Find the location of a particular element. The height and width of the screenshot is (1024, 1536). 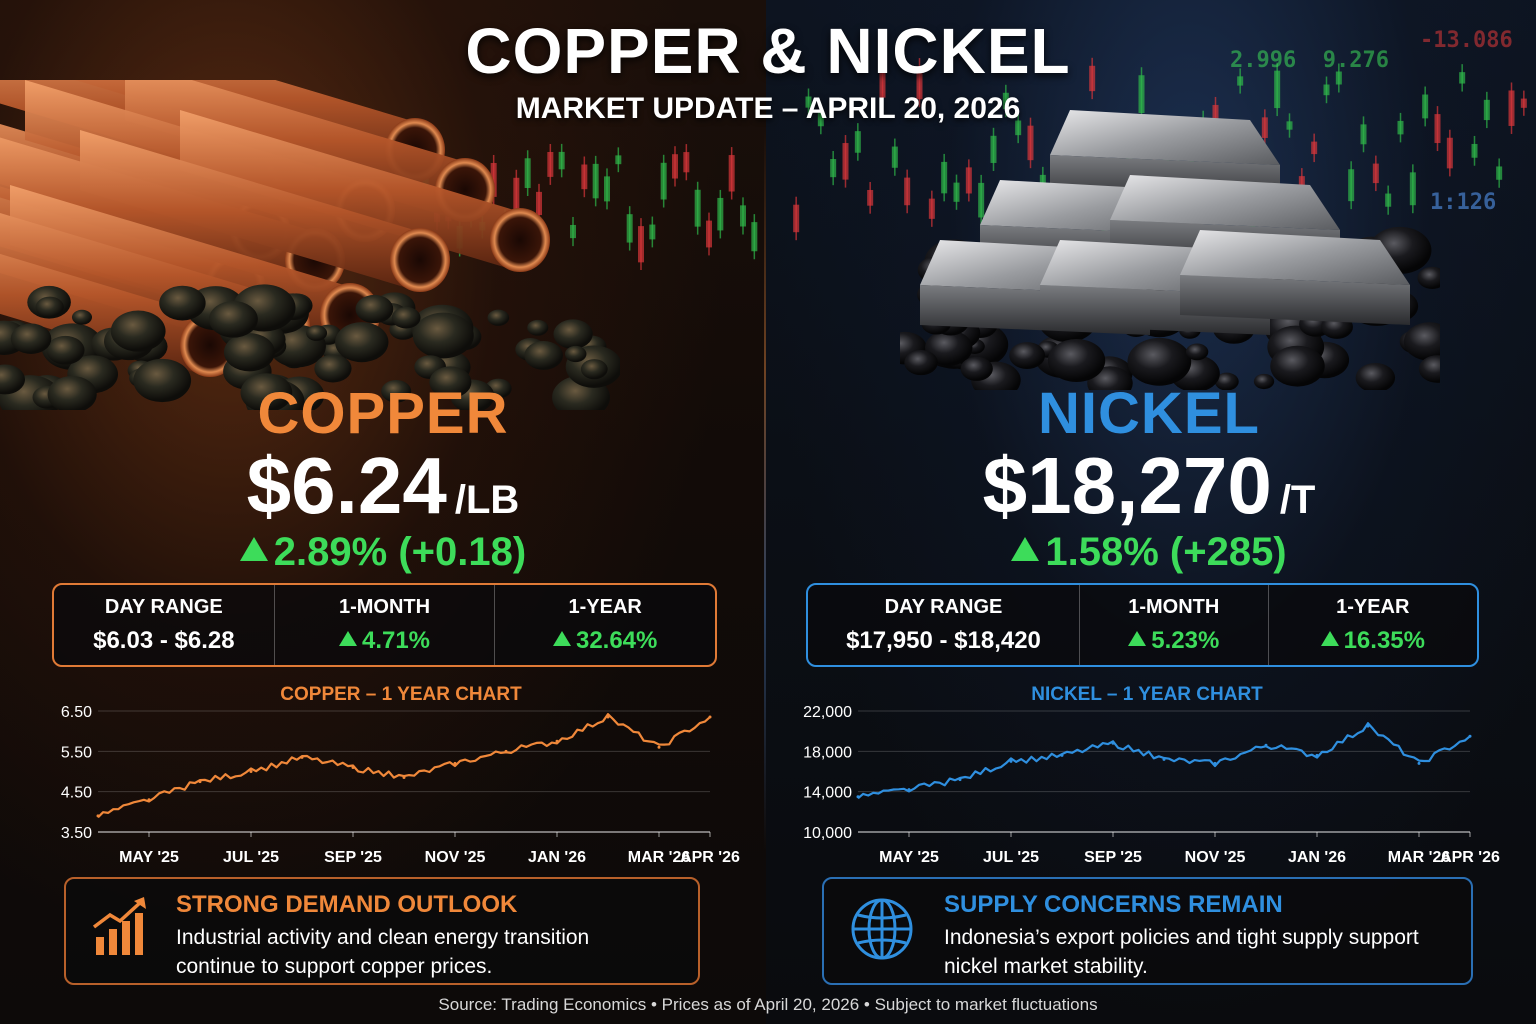

nickel-price-value: $18,270 is located at coordinates (1127, 485).